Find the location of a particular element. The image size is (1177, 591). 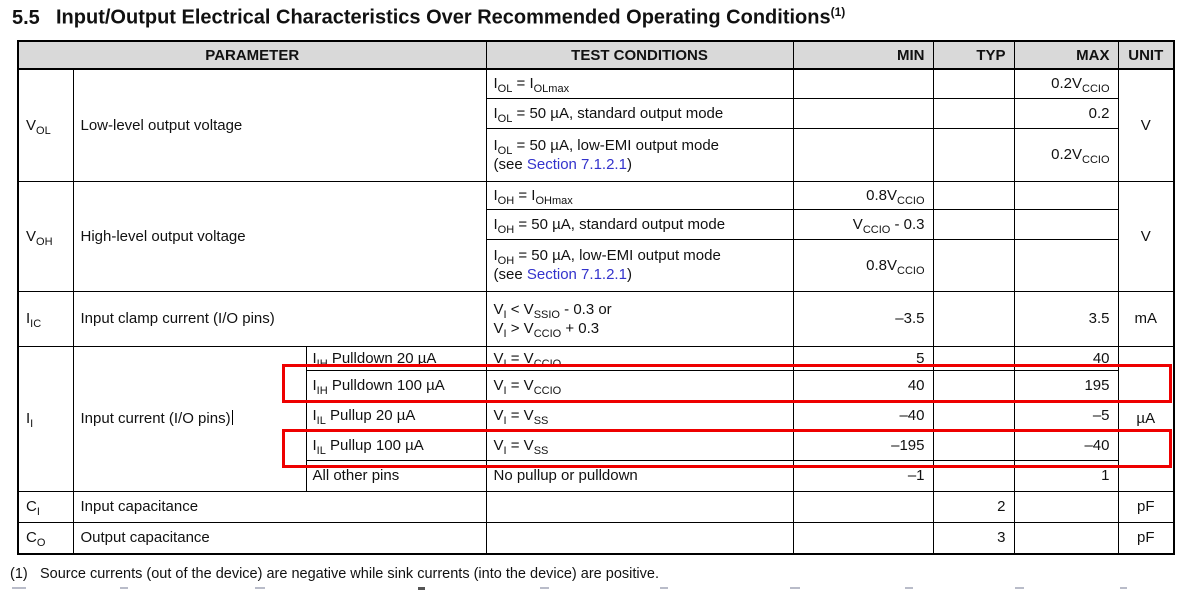

min-cell: 5 is located at coordinates (863, 358).